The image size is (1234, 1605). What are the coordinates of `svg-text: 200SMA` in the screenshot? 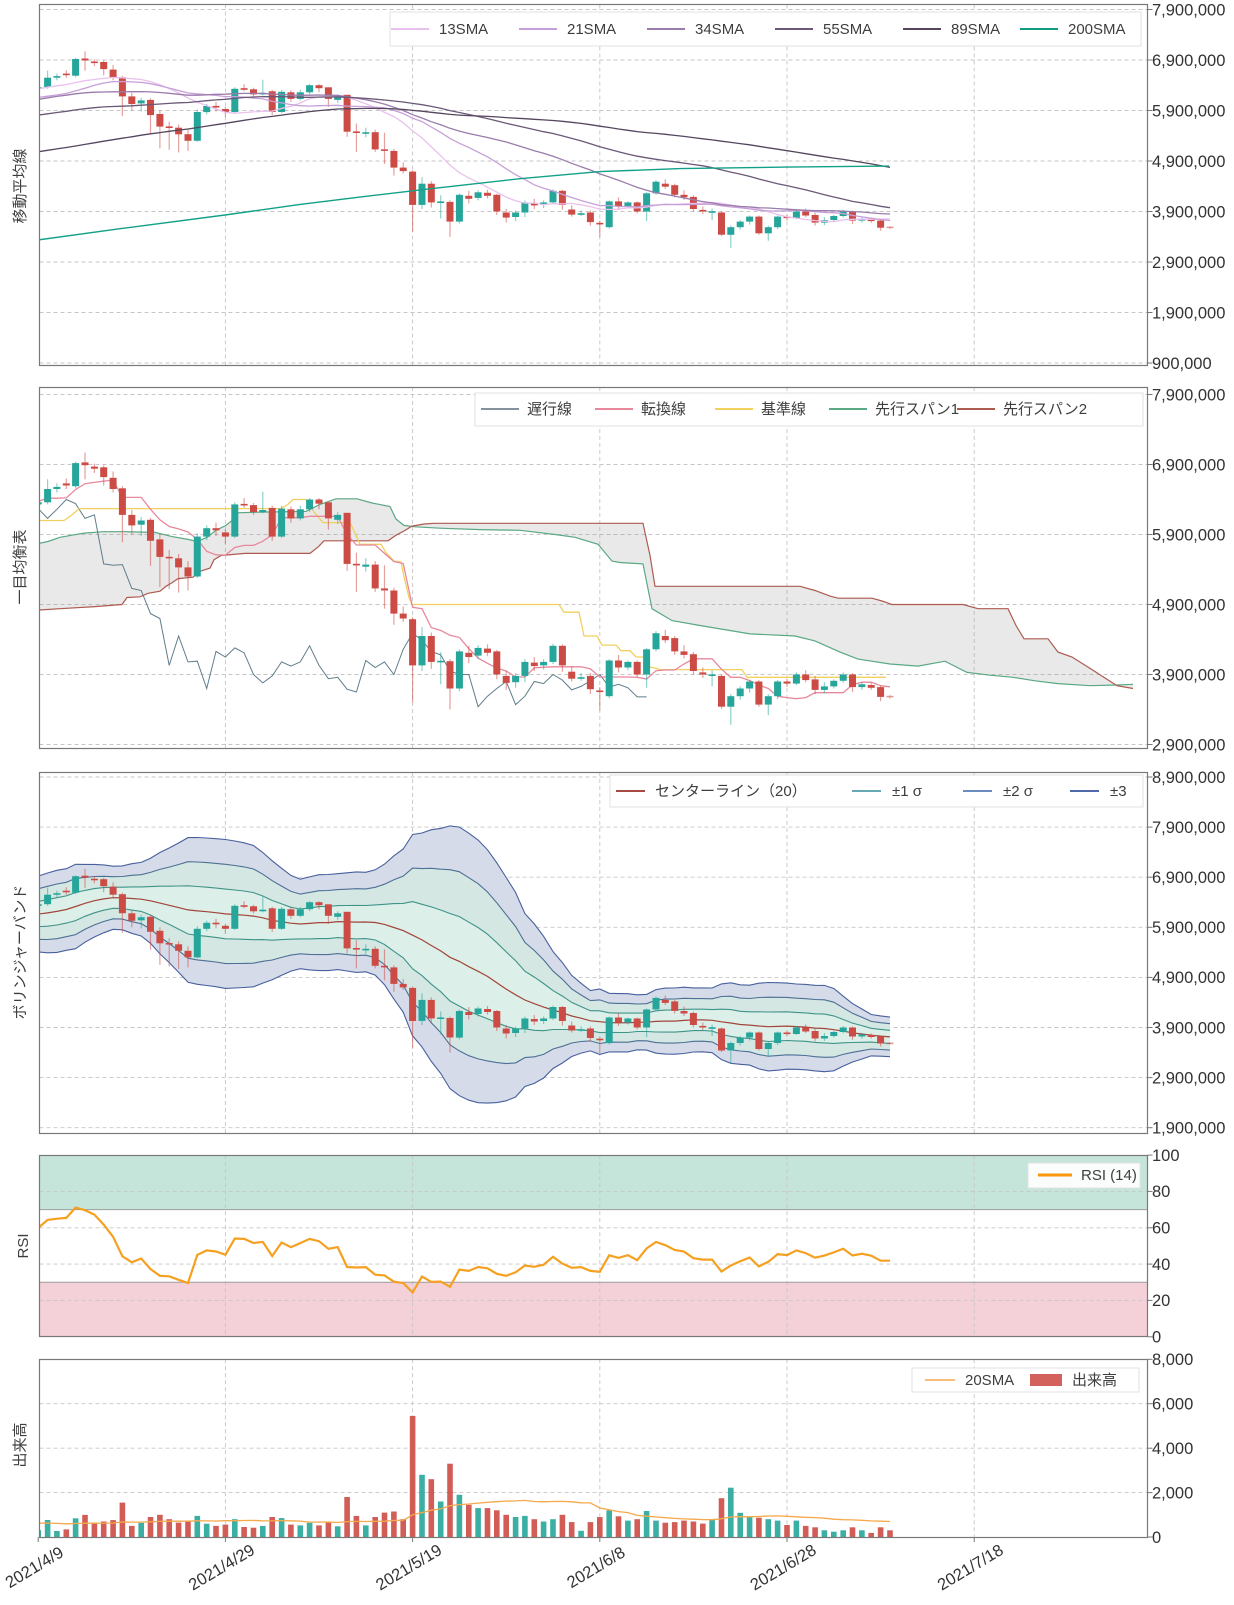 It's located at (1097, 29).